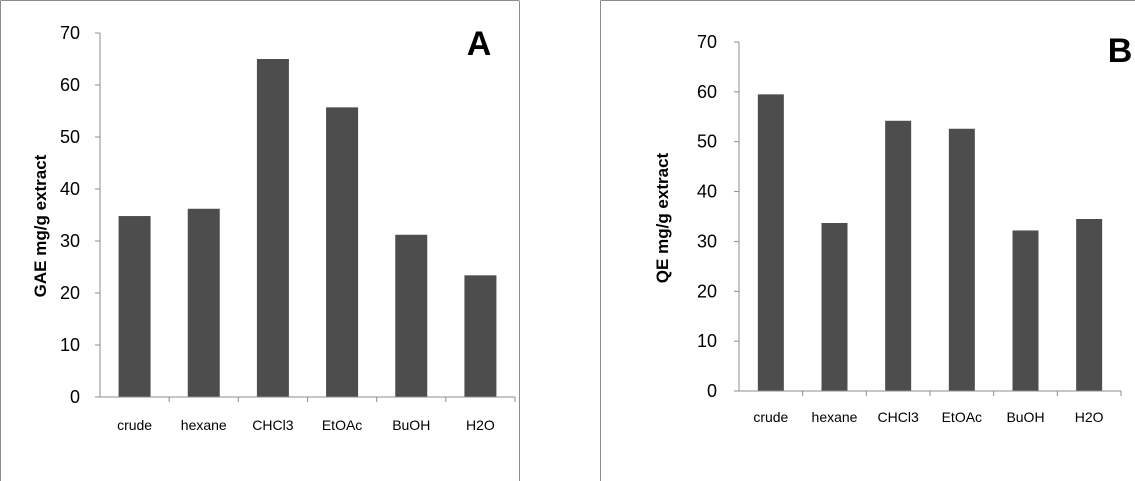 This screenshot has height=481, width=1135. What do you see at coordinates (1120, 51) in the screenshot?
I see `panel-letter: B` at bounding box center [1120, 51].